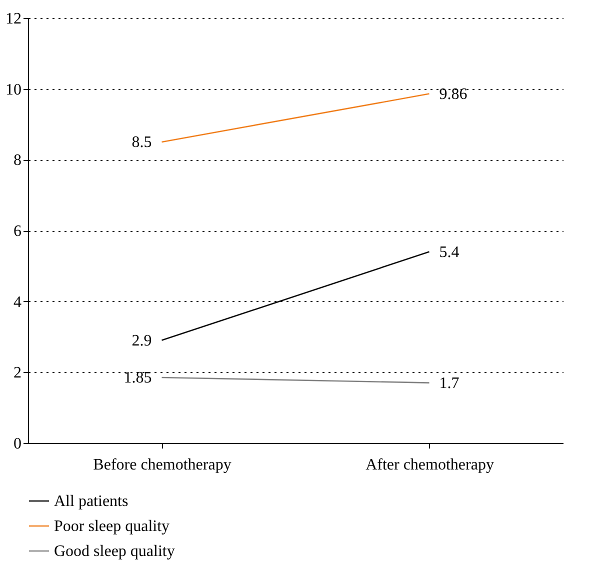  Describe the element at coordinates (449, 383) in the screenshot. I see `data-label: 1.7` at that location.